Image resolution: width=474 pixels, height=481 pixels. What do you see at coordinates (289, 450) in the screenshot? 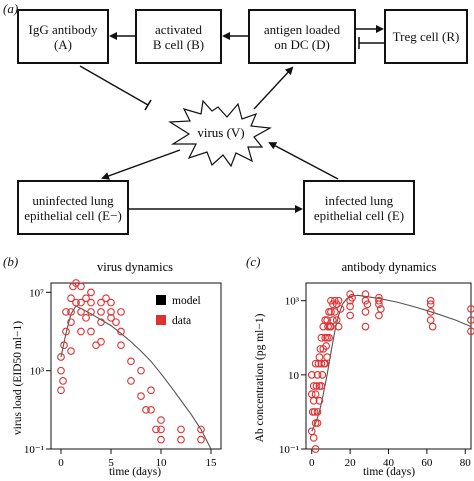
I see `chart-c-ytick-label-0: 10⁻¹` at bounding box center [289, 450].